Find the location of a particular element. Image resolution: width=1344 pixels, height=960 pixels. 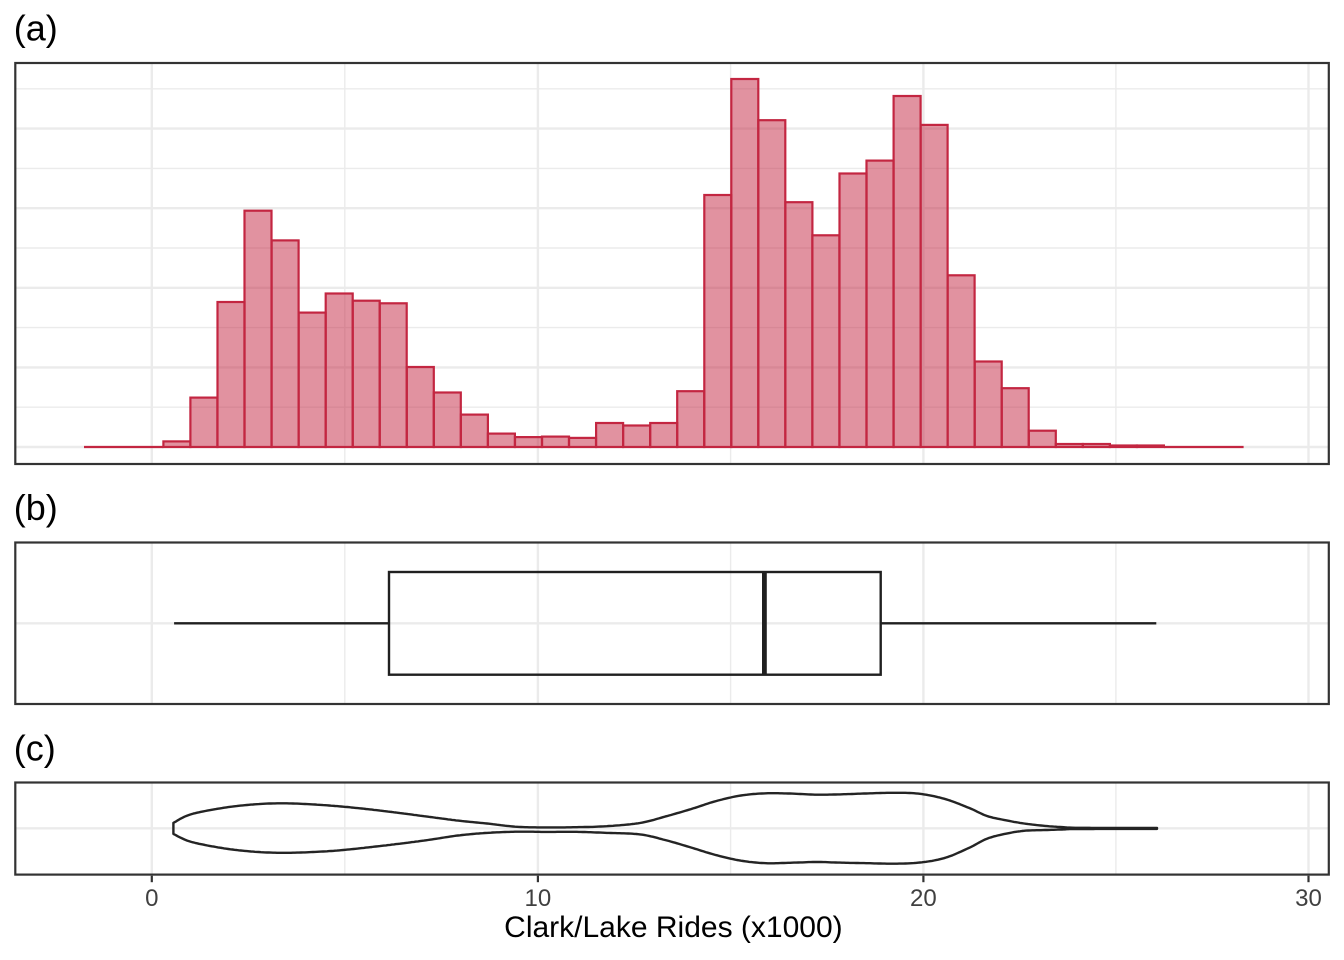

svg-text: 0 is located at coordinates (151, 898).